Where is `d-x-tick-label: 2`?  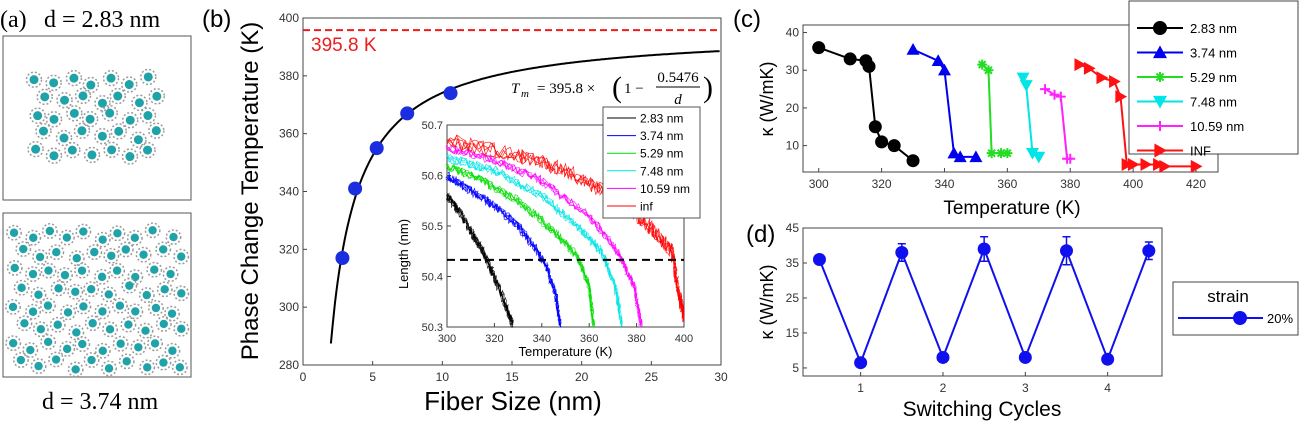
d-x-tick-label: 2 is located at coordinates (943, 388).